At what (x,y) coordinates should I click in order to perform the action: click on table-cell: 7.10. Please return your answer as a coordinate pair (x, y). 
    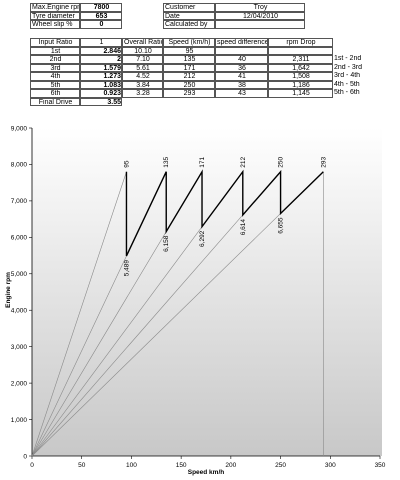
    Looking at the image, I should click on (142, 59).